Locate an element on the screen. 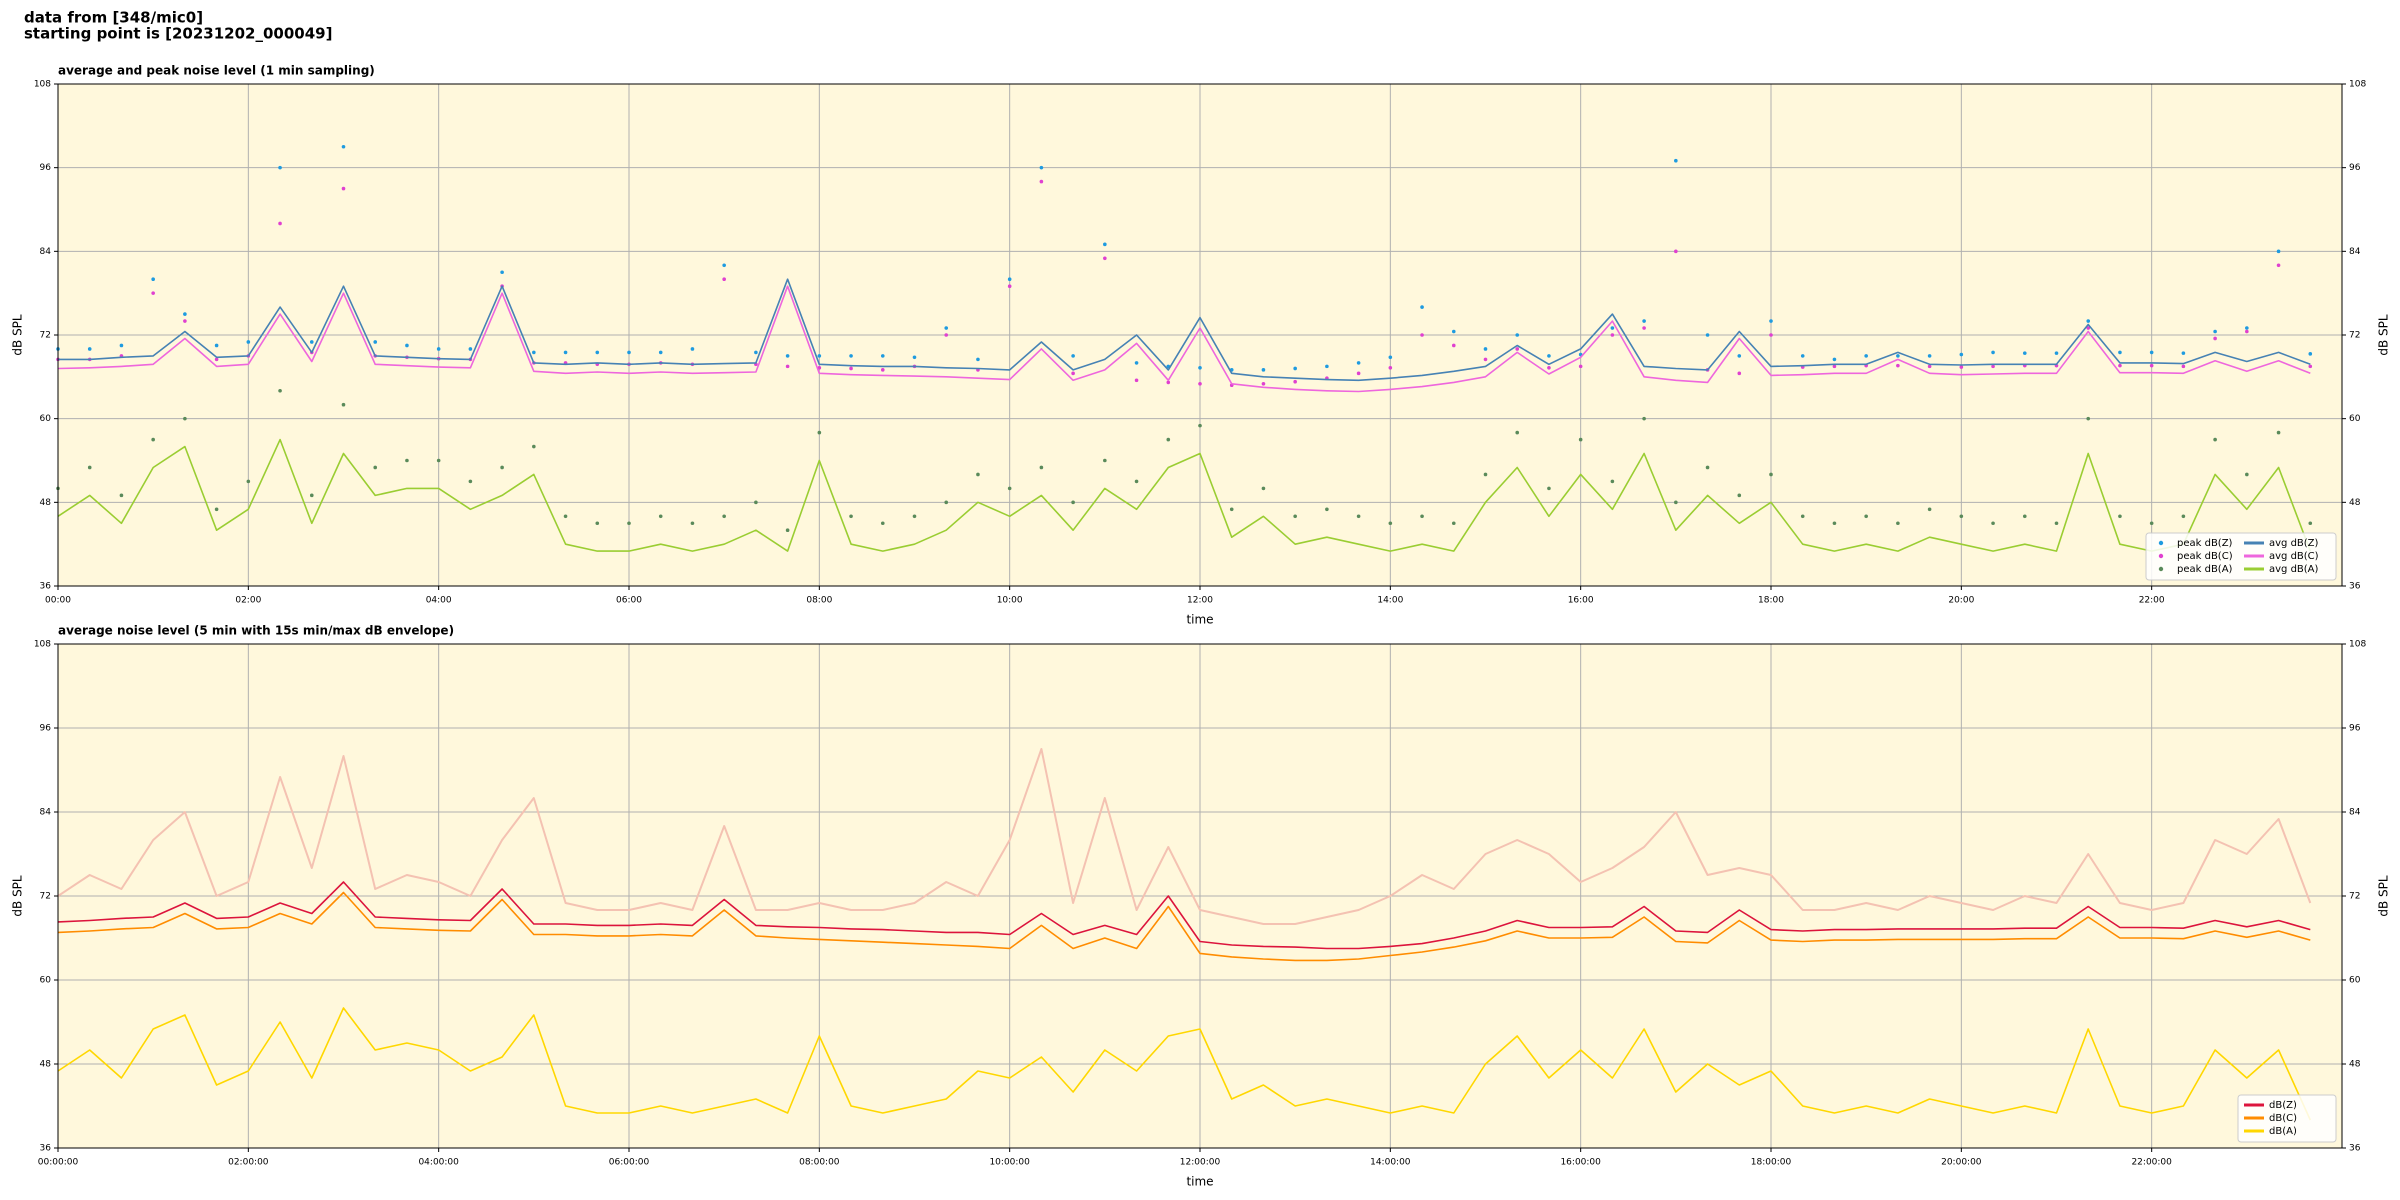  y-tick-label: 48 is located at coordinates (46, 503).